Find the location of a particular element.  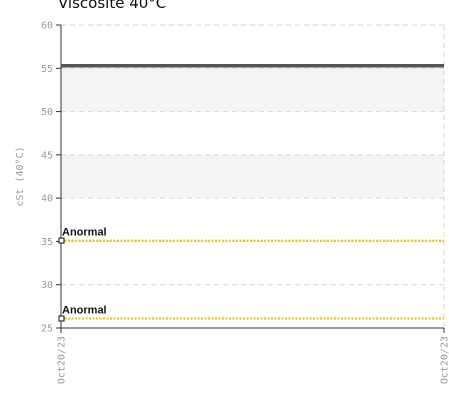

y-tick-label: 40 is located at coordinates (47, 199).